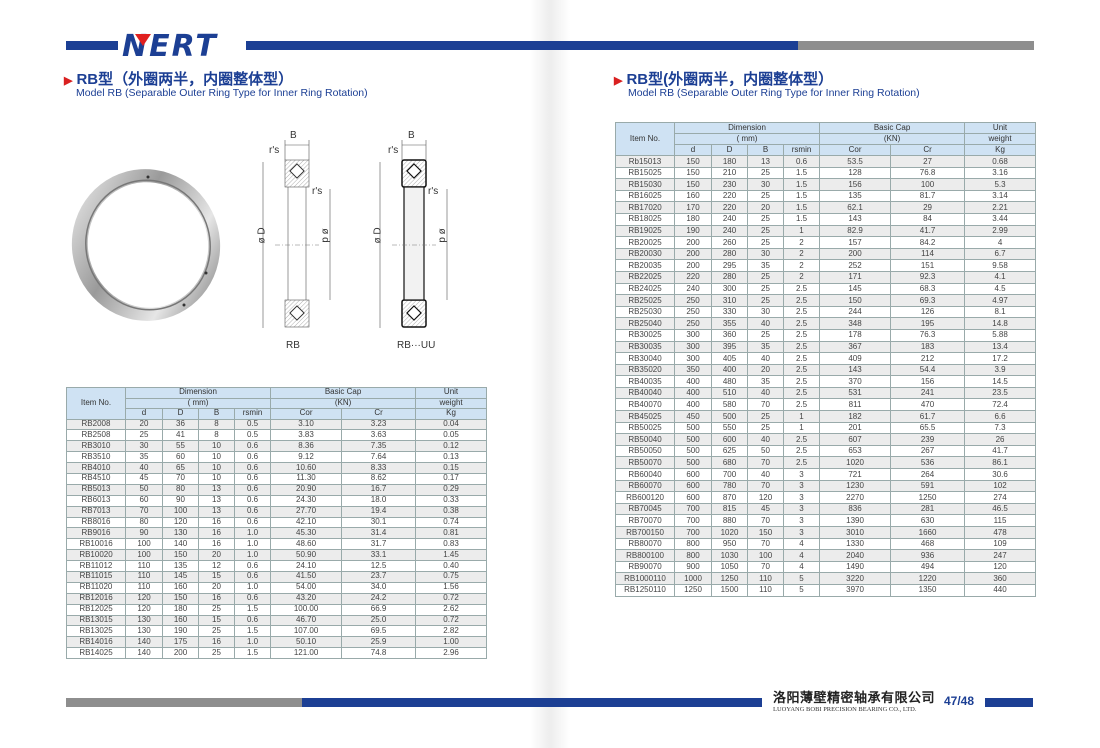 The width and height of the screenshot is (1100, 748). Describe the element at coordinates (729, 254) in the screenshot. I see `value-cell: 280` at that location.